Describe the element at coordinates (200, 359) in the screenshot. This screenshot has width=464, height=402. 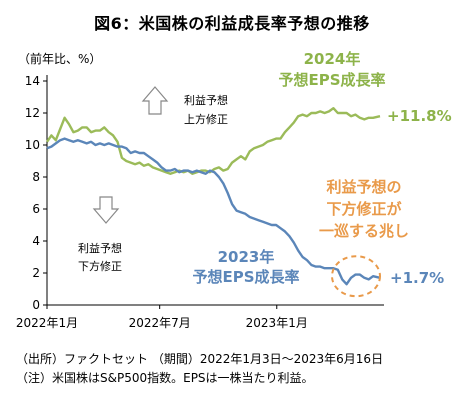
I see `source-note: （出所）ファクトセット （期間）2022年1月3日～2023年6月16日` at that location.